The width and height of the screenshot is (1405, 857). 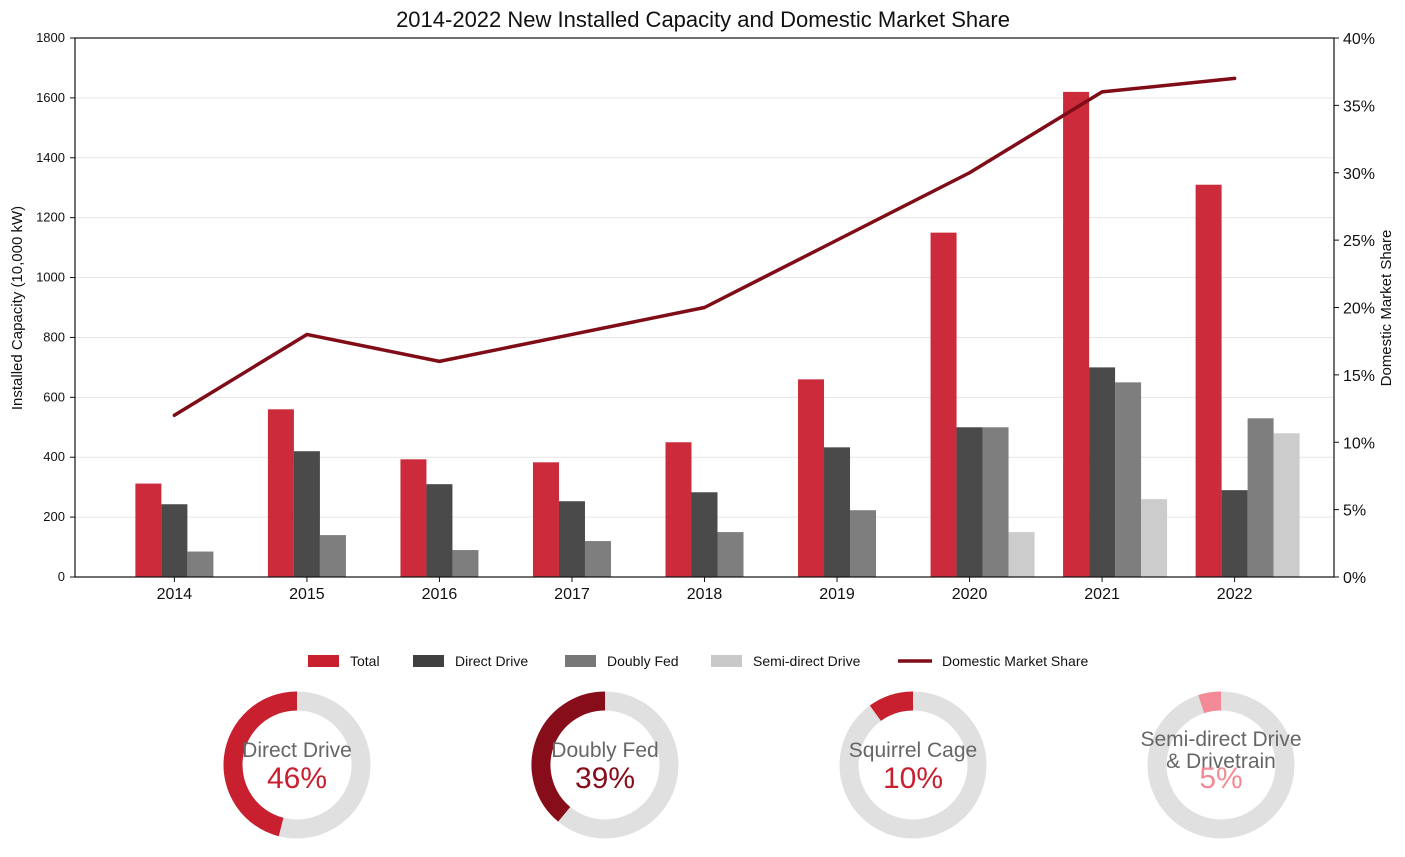 What do you see at coordinates (1208, 380) in the screenshot?
I see `bar-total-2022` at bounding box center [1208, 380].